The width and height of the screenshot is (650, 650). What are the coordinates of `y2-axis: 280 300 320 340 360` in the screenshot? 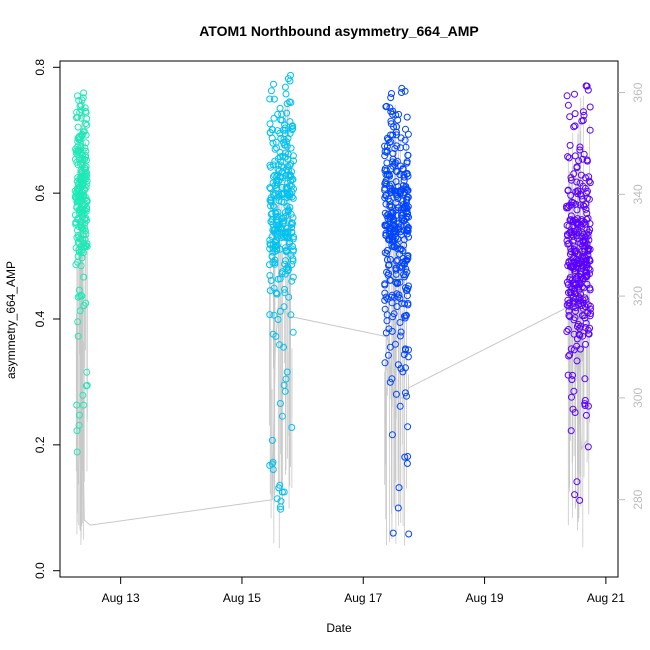 It's located at (631, 296).